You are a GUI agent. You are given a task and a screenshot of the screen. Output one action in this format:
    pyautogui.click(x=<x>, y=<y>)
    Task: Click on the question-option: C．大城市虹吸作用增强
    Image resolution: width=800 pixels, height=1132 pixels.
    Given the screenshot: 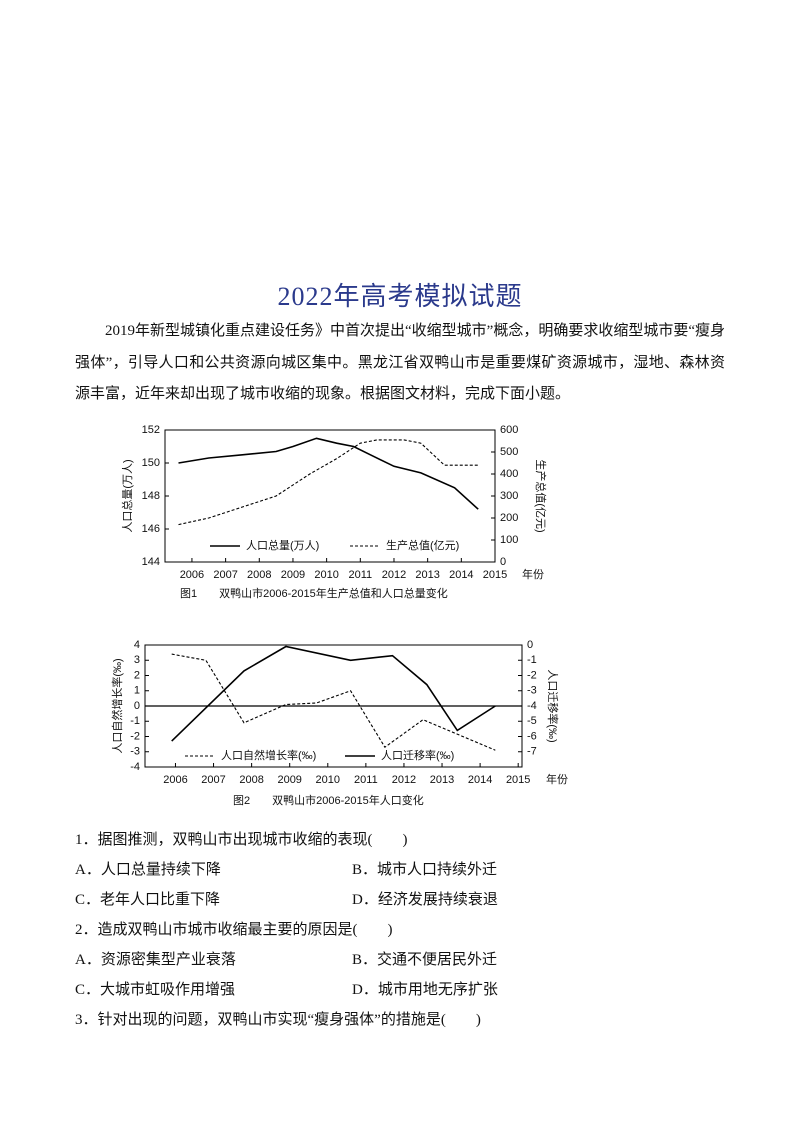 What is the action you would take?
    pyautogui.click(x=155, y=990)
    